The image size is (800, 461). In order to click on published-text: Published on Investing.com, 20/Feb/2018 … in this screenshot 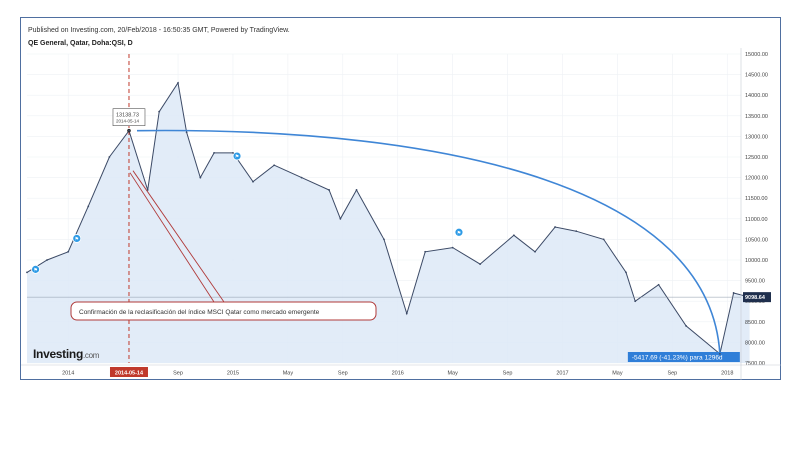, I will do `click(159, 30)`.